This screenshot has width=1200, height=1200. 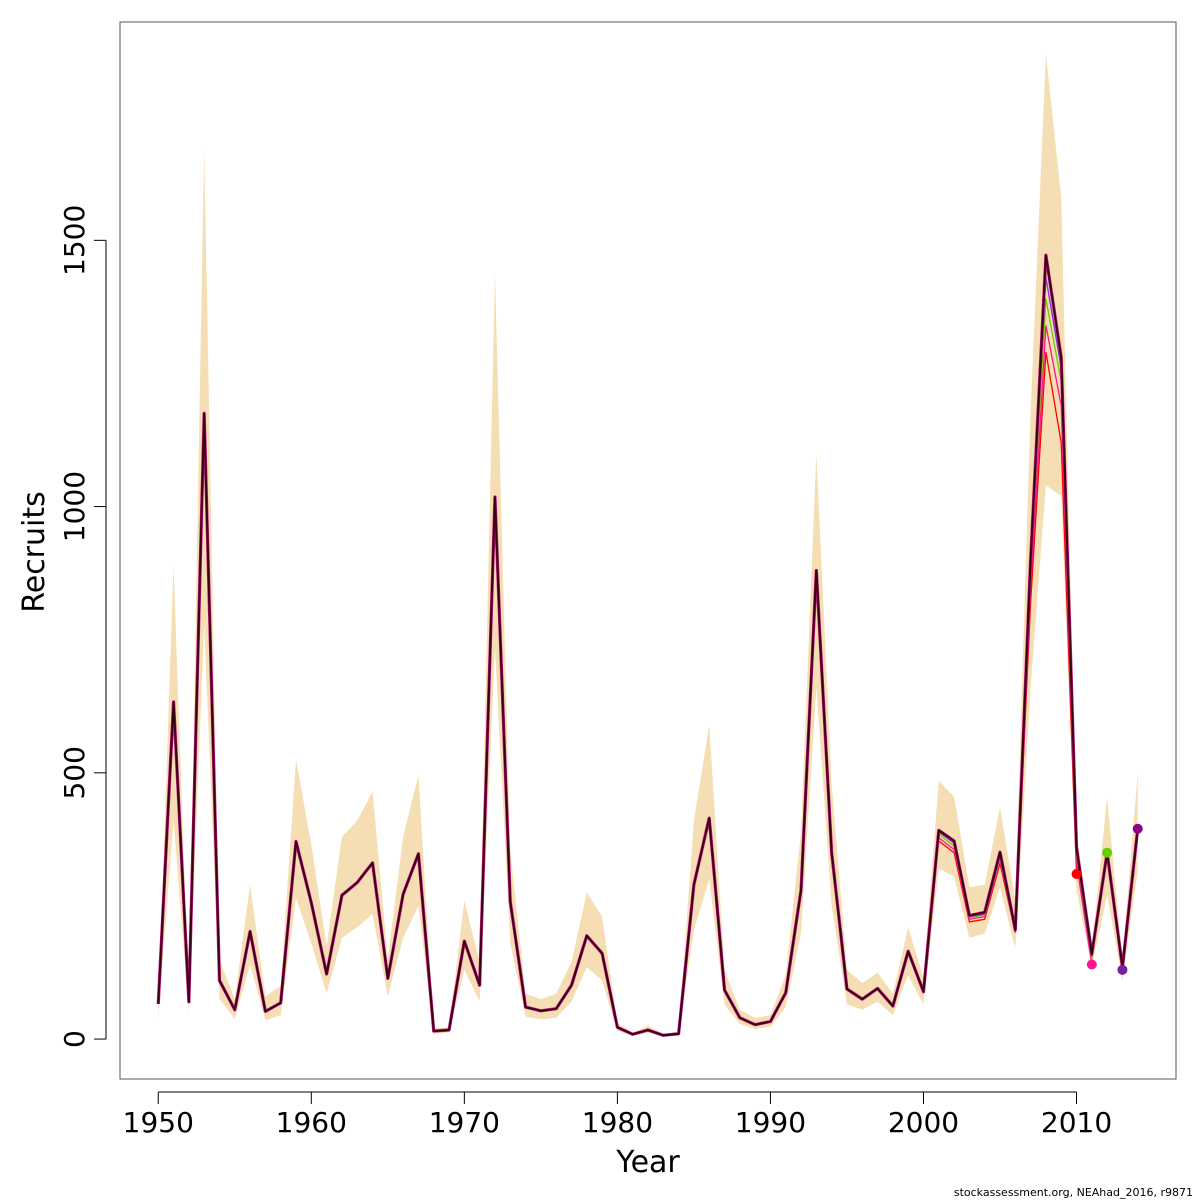 What do you see at coordinates (647, 1162) in the screenshot?
I see `x-axis-title: Year` at bounding box center [647, 1162].